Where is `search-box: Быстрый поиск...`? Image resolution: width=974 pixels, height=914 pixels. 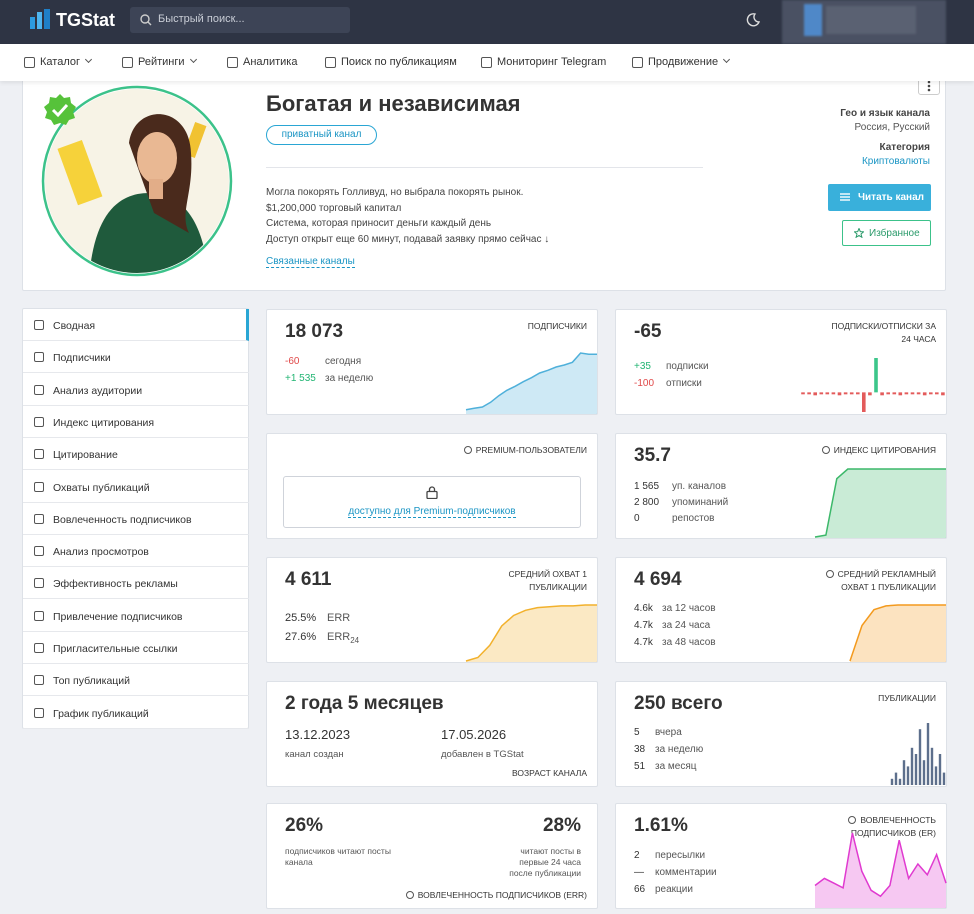
search-box: Быстрый поиск... is located at coordinates (240, 20).